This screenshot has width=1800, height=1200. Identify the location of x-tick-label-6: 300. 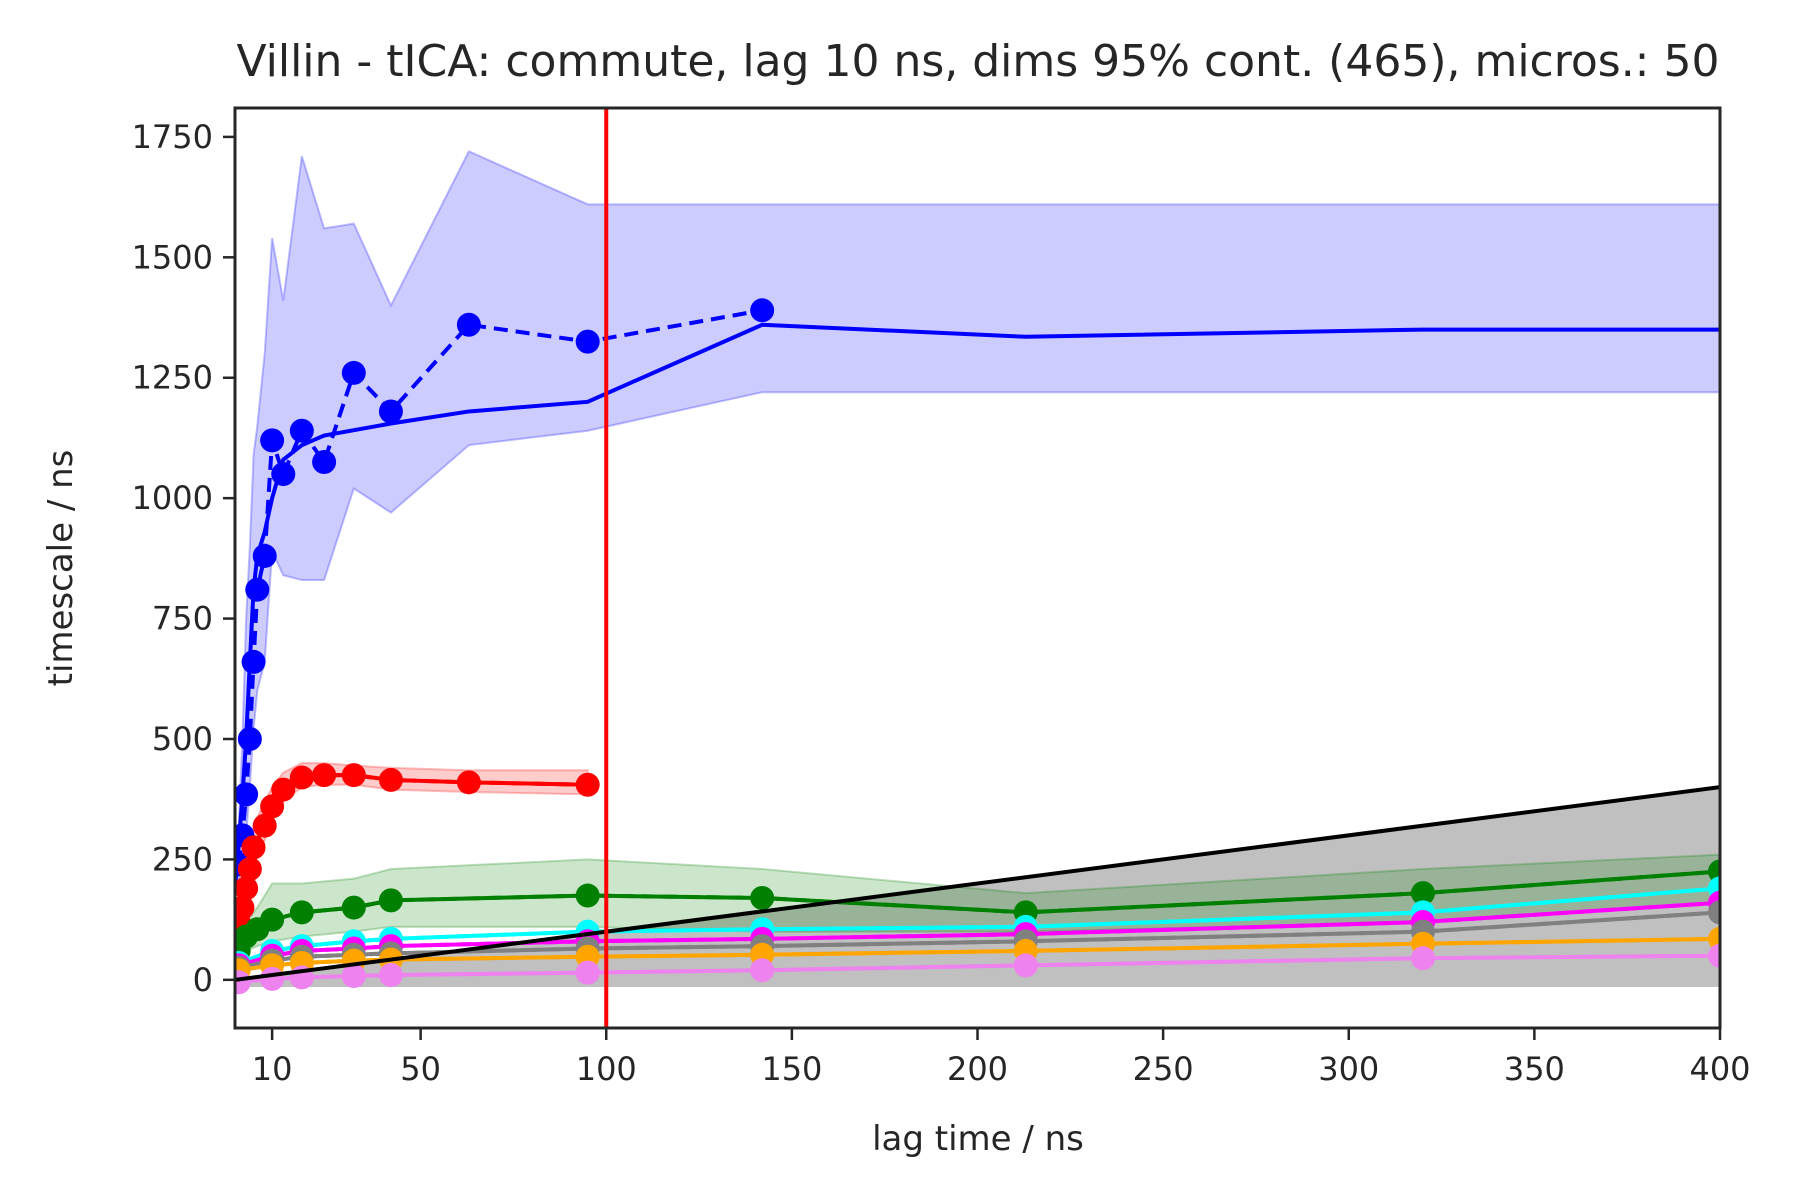
(1348, 1069).